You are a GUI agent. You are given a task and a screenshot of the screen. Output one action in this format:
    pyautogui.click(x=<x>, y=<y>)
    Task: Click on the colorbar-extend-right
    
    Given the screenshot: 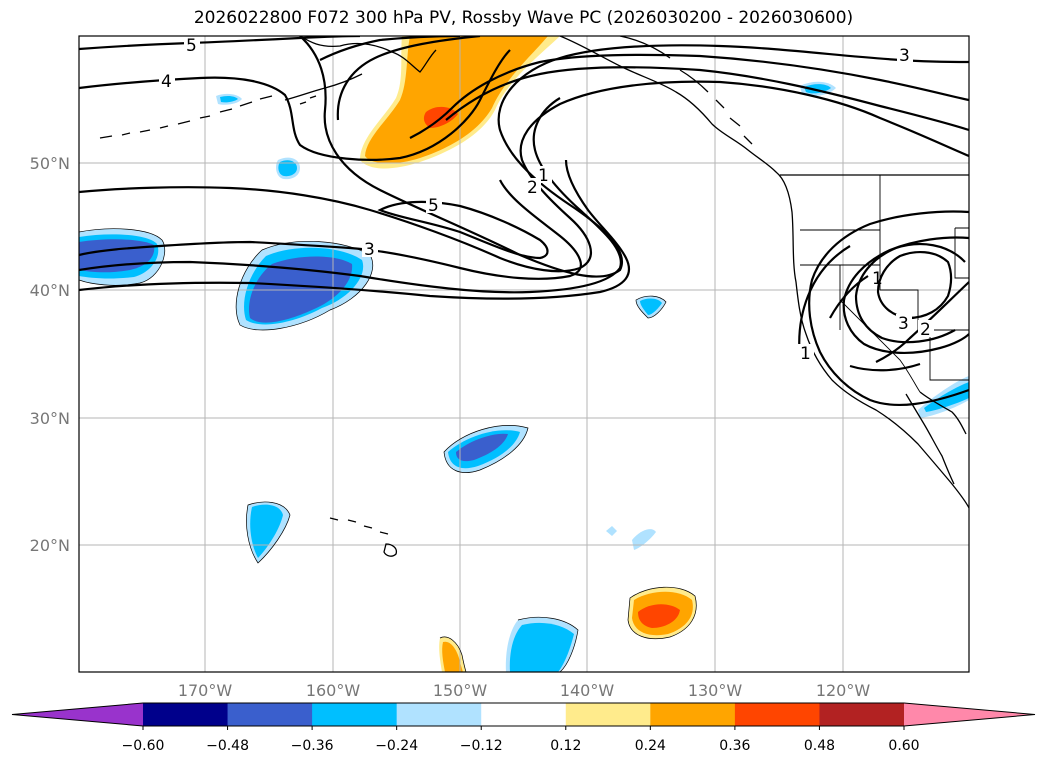 What is the action you would take?
    pyautogui.click(x=969, y=714)
    